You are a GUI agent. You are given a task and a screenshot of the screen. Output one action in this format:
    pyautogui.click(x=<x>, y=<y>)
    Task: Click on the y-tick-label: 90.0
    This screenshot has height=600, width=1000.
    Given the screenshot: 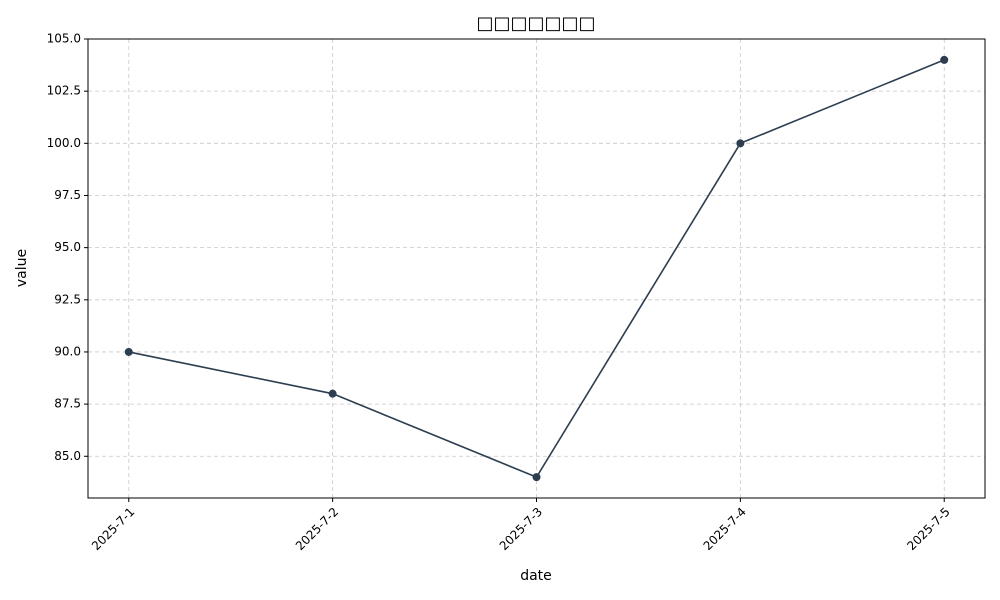 What is the action you would take?
    pyautogui.click(x=67, y=351)
    